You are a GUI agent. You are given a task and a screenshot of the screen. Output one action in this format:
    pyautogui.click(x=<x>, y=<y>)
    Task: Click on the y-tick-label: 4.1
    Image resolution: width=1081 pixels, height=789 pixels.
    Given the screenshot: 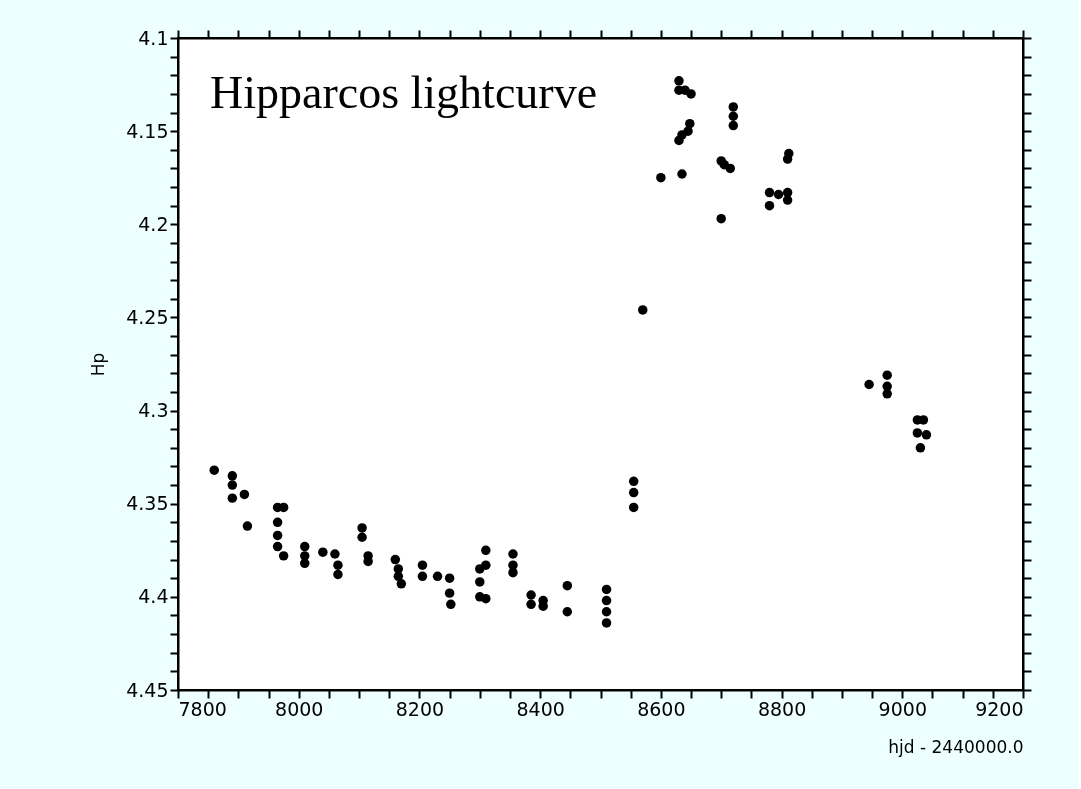 What is the action you would take?
    pyautogui.click(x=153, y=37)
    